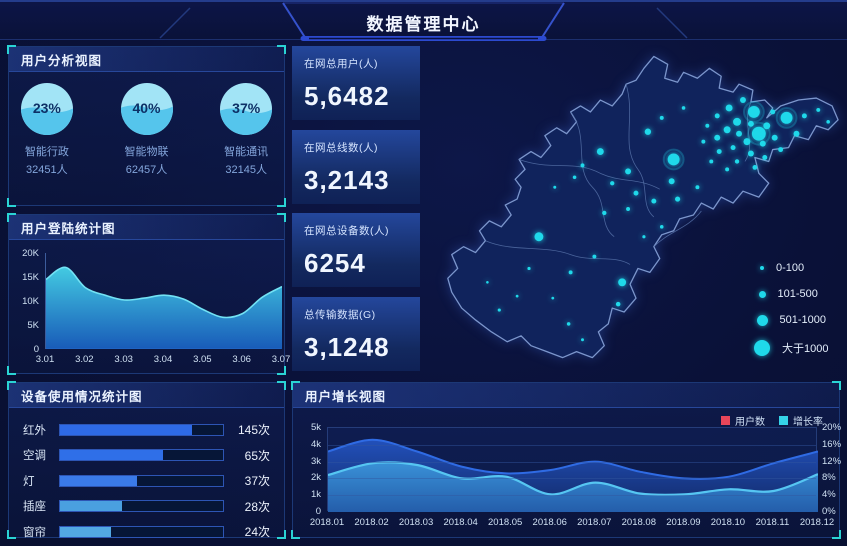 The width and height of the screenshot is (847, 546). I want to click on title-bar: 数据管理中心, so click(423, 20).